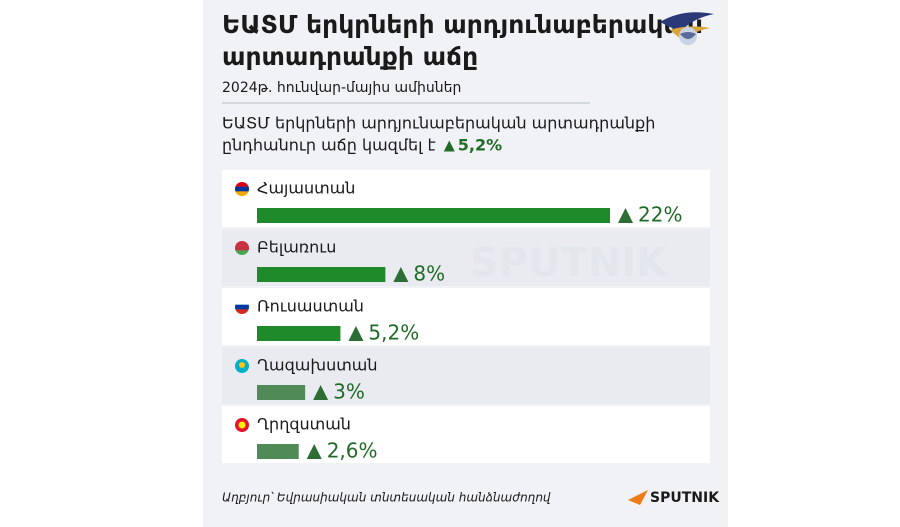 Image resolution: width=900 pixels, height=527 pixels. What do you see at coordinates (349, 392) in the screenshot?
I see `value-label: 3%` at bounding box center [349, 392].